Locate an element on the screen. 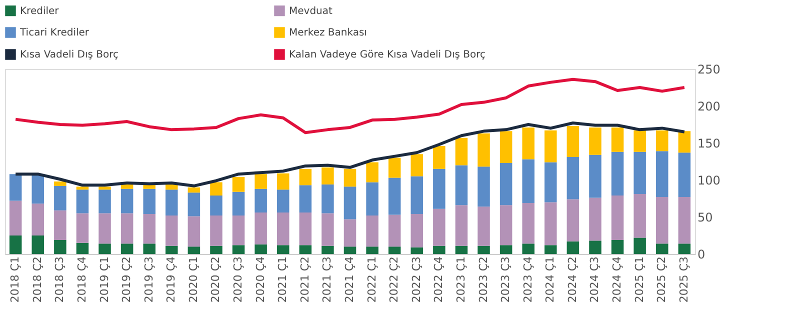 The height and width of the screenshot is (329, 786). x-tick-label: 2023 Ç1 is located at coordinates (461, 279).